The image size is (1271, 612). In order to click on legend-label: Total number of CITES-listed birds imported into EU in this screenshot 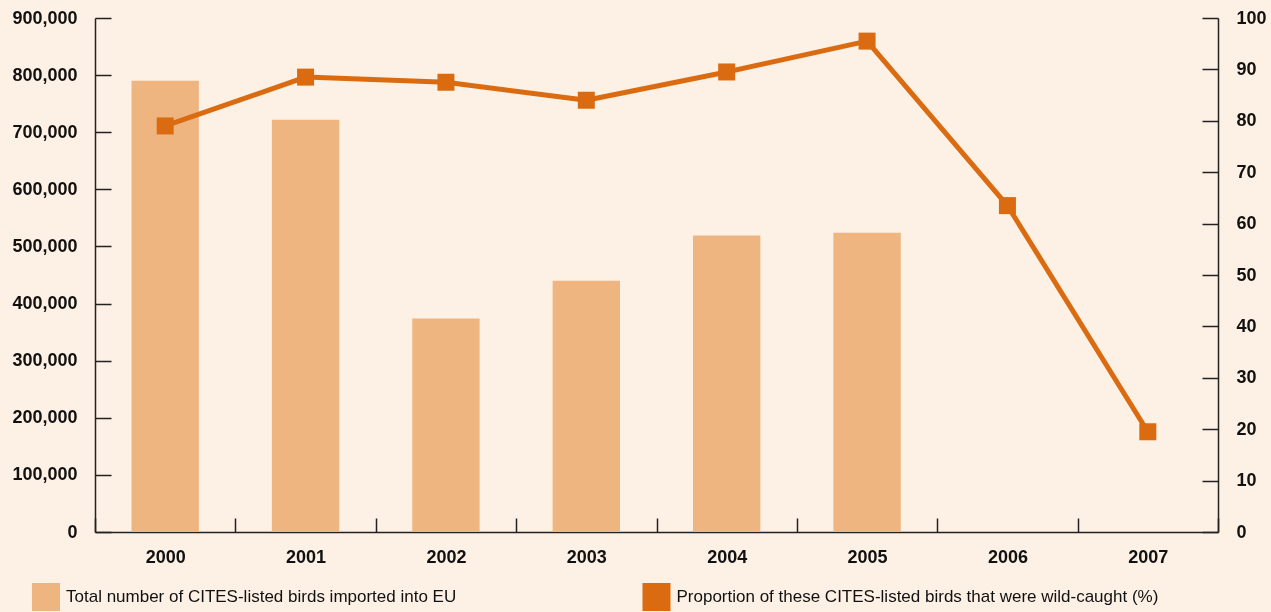, I will do `click(261, 596)`.